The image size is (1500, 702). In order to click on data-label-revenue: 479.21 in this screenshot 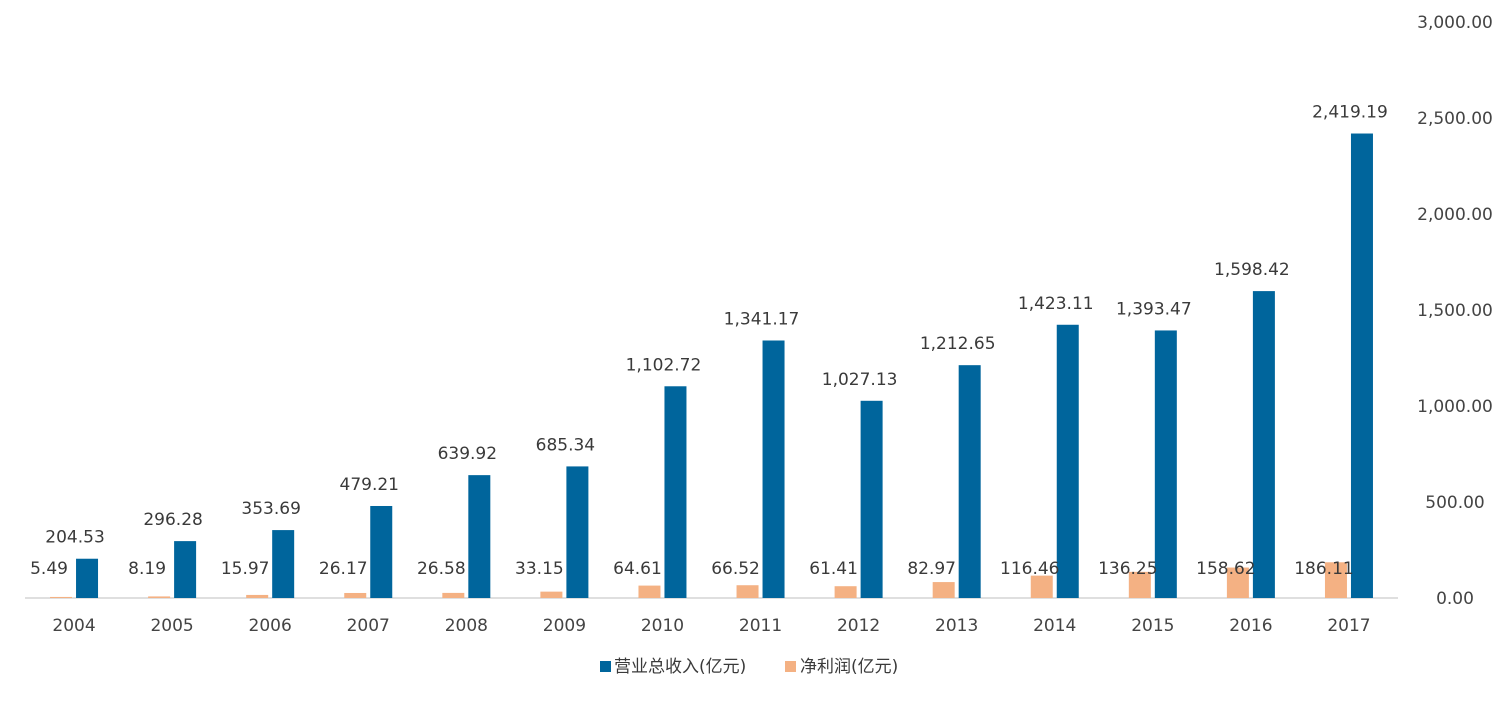, I will do `click(369, 485)`.